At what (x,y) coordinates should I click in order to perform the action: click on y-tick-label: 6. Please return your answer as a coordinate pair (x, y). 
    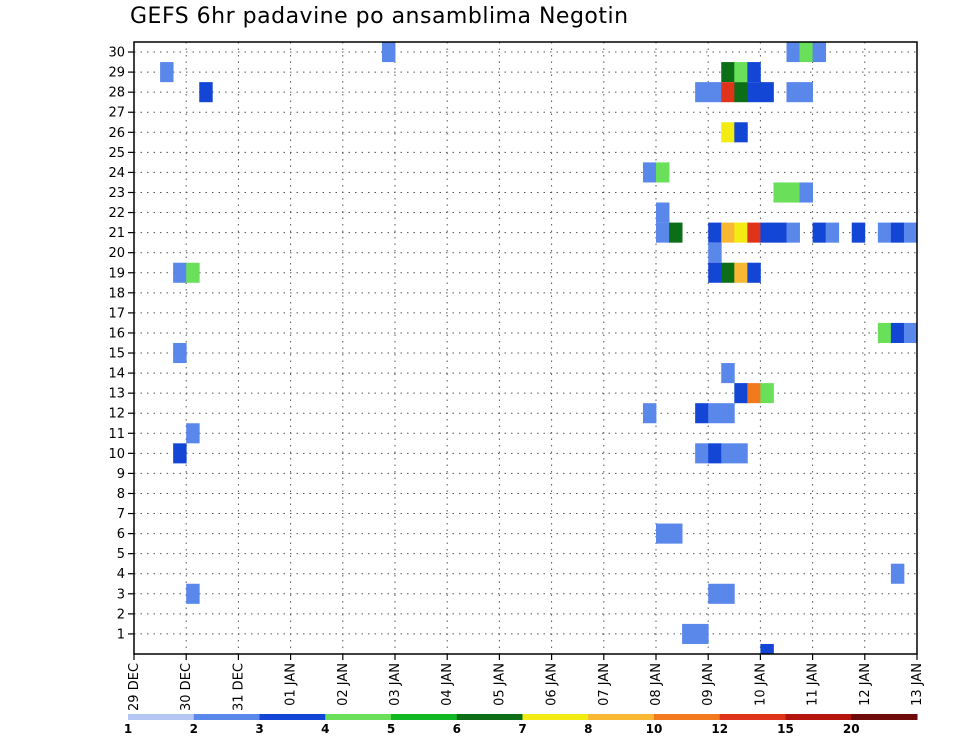
    Looking at the image, I should click on (121, 534).